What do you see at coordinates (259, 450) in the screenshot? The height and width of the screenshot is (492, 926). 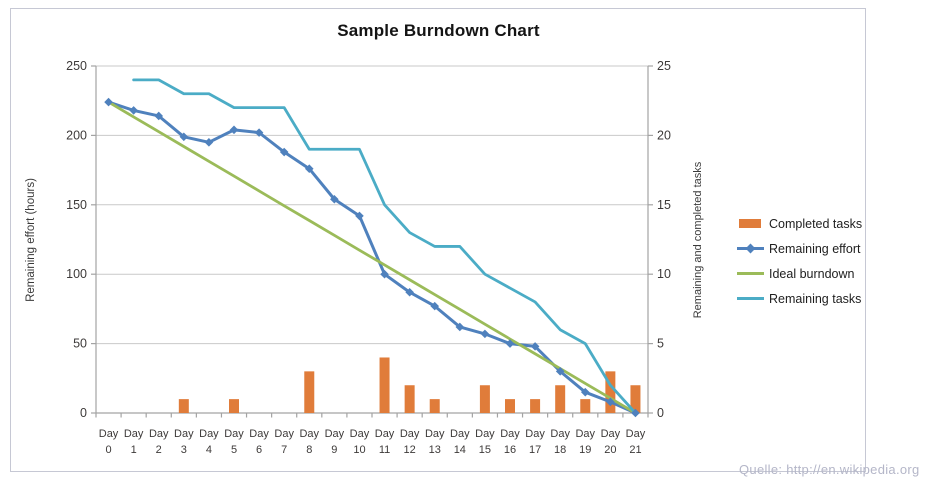 I see `x-tick-label-number: 6` at bounding box center [259, 450].